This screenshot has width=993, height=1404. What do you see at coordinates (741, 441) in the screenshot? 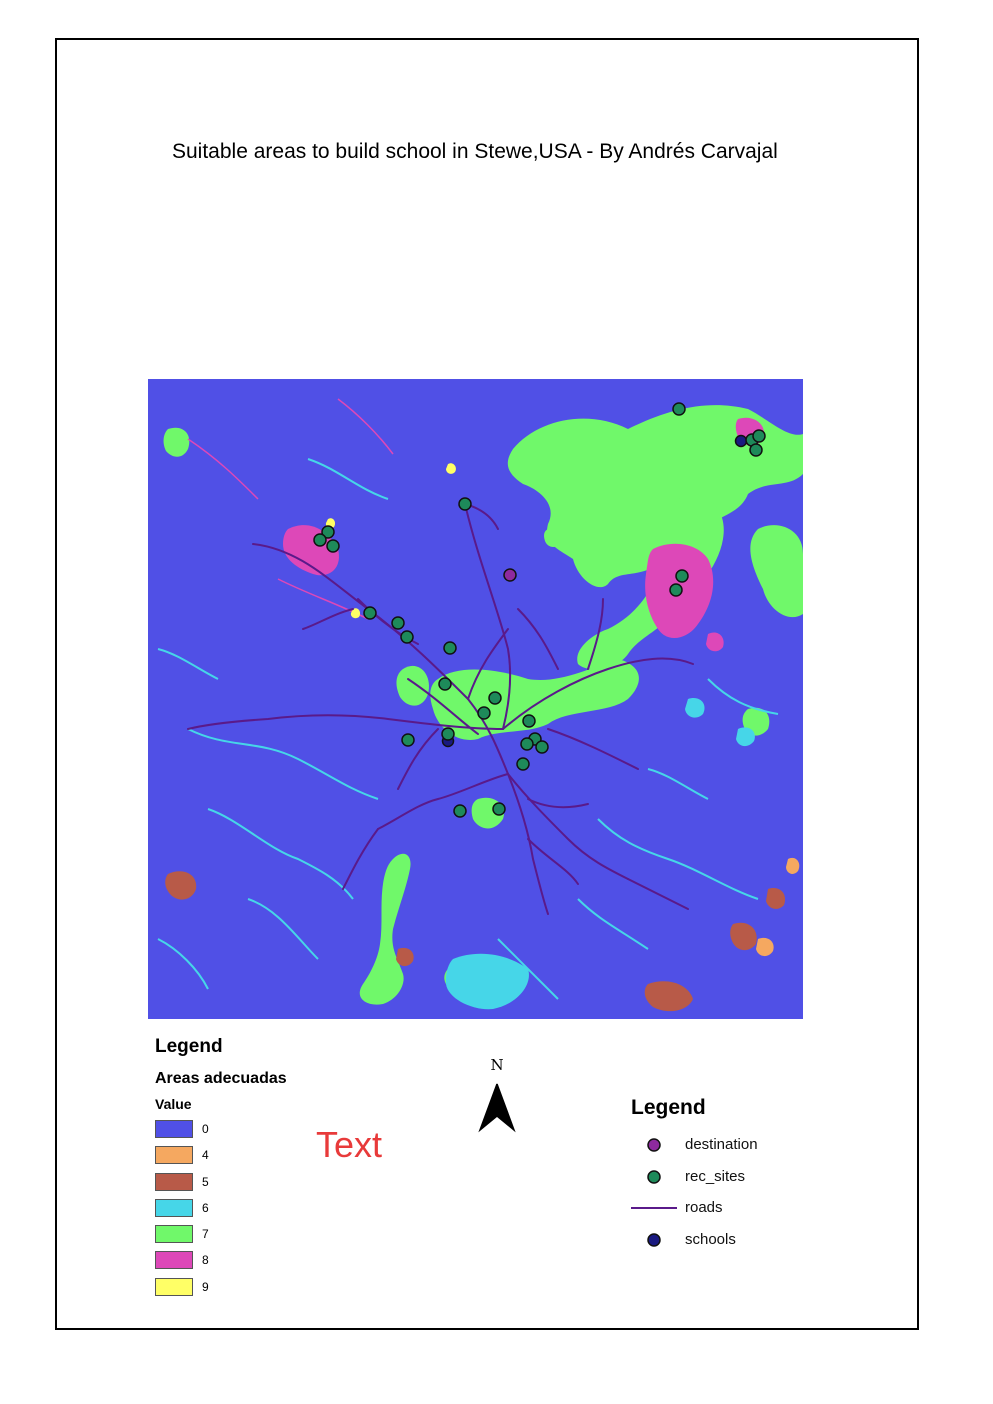
I see `school-point` at bounding box center [741, 441].